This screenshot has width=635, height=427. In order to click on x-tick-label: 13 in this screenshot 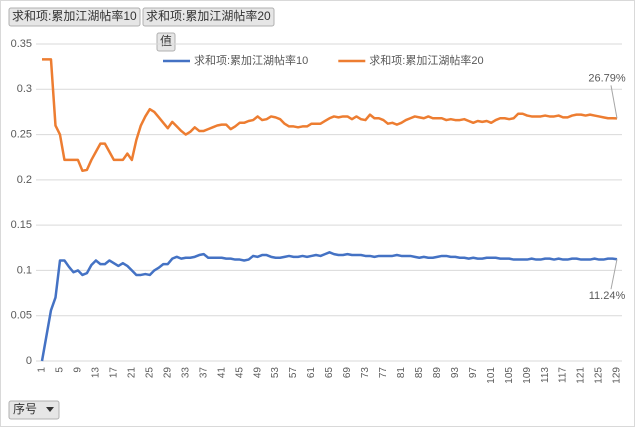, I will do `click(96, 373)`.